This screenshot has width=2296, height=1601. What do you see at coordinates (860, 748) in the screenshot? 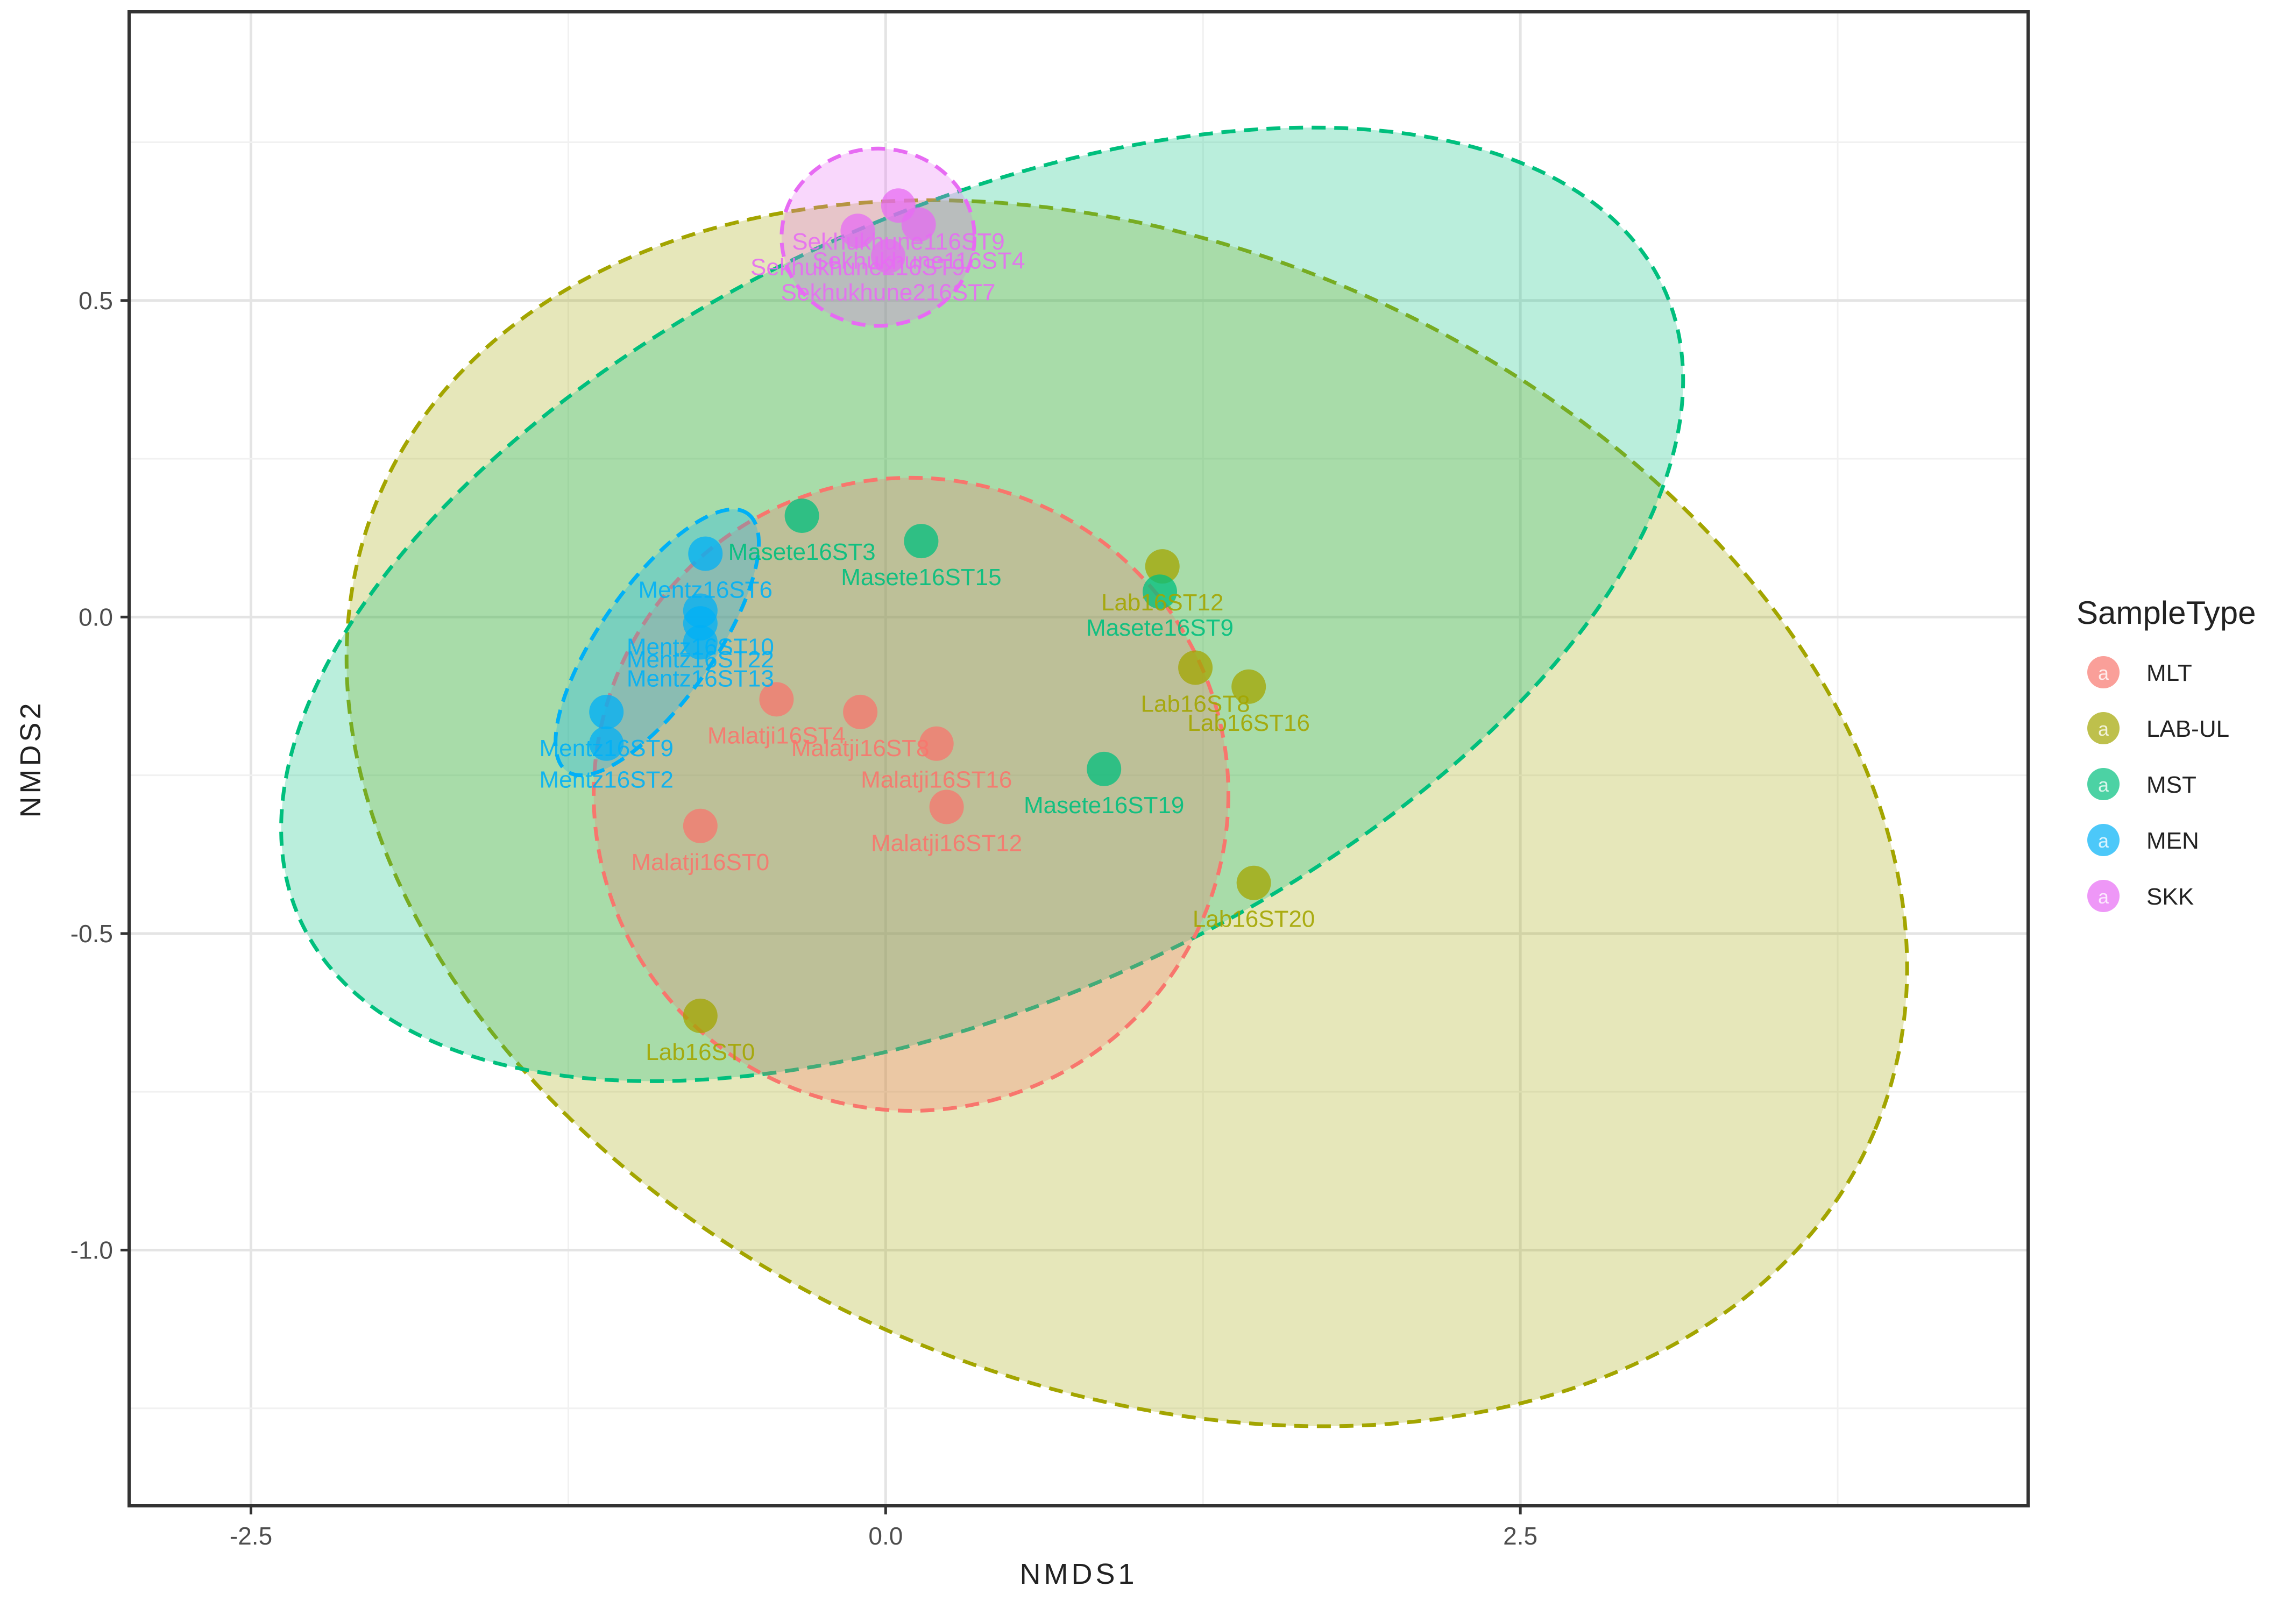
I see `point-label: Malatji16ST8` at bounding box center [860, 748].